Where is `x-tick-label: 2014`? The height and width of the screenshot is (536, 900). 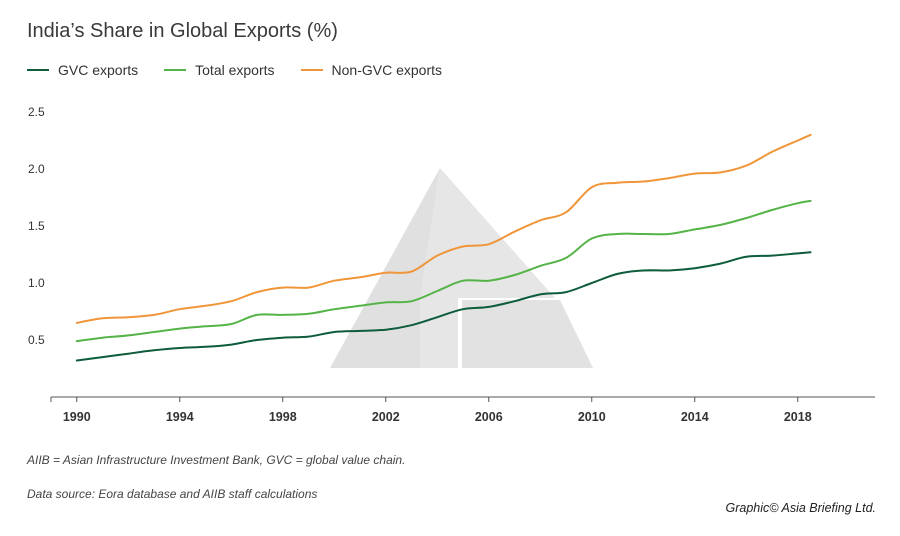
x-tick-label: 2014 is located at coordinates (695, 417).